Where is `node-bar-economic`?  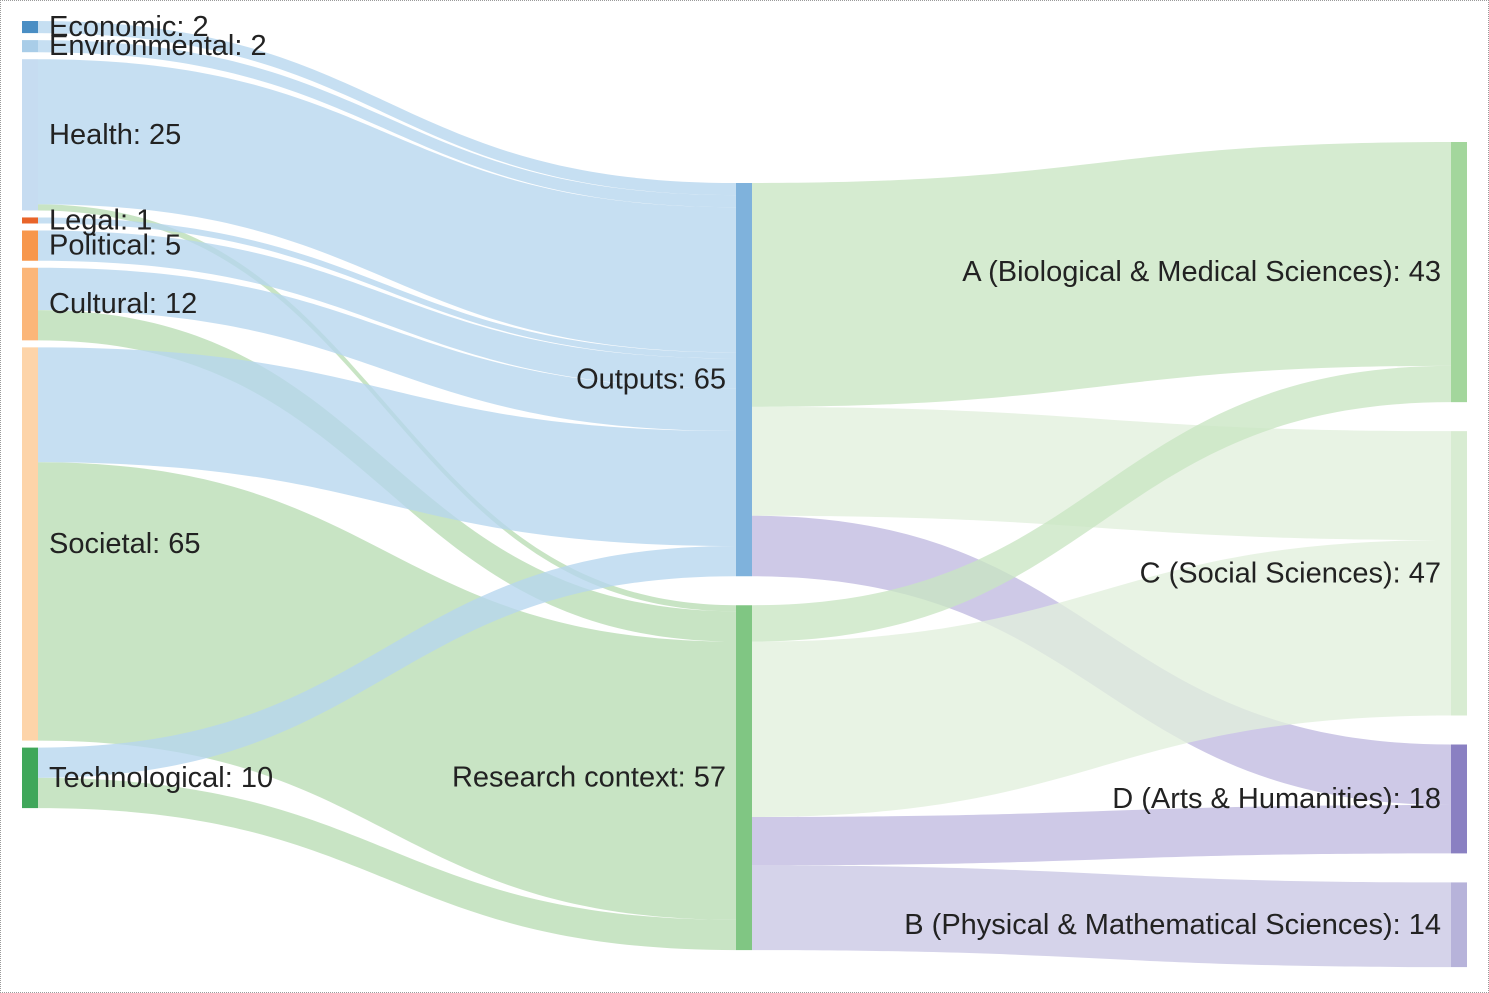
node-bar-economic is located at coordinates (30, 27).